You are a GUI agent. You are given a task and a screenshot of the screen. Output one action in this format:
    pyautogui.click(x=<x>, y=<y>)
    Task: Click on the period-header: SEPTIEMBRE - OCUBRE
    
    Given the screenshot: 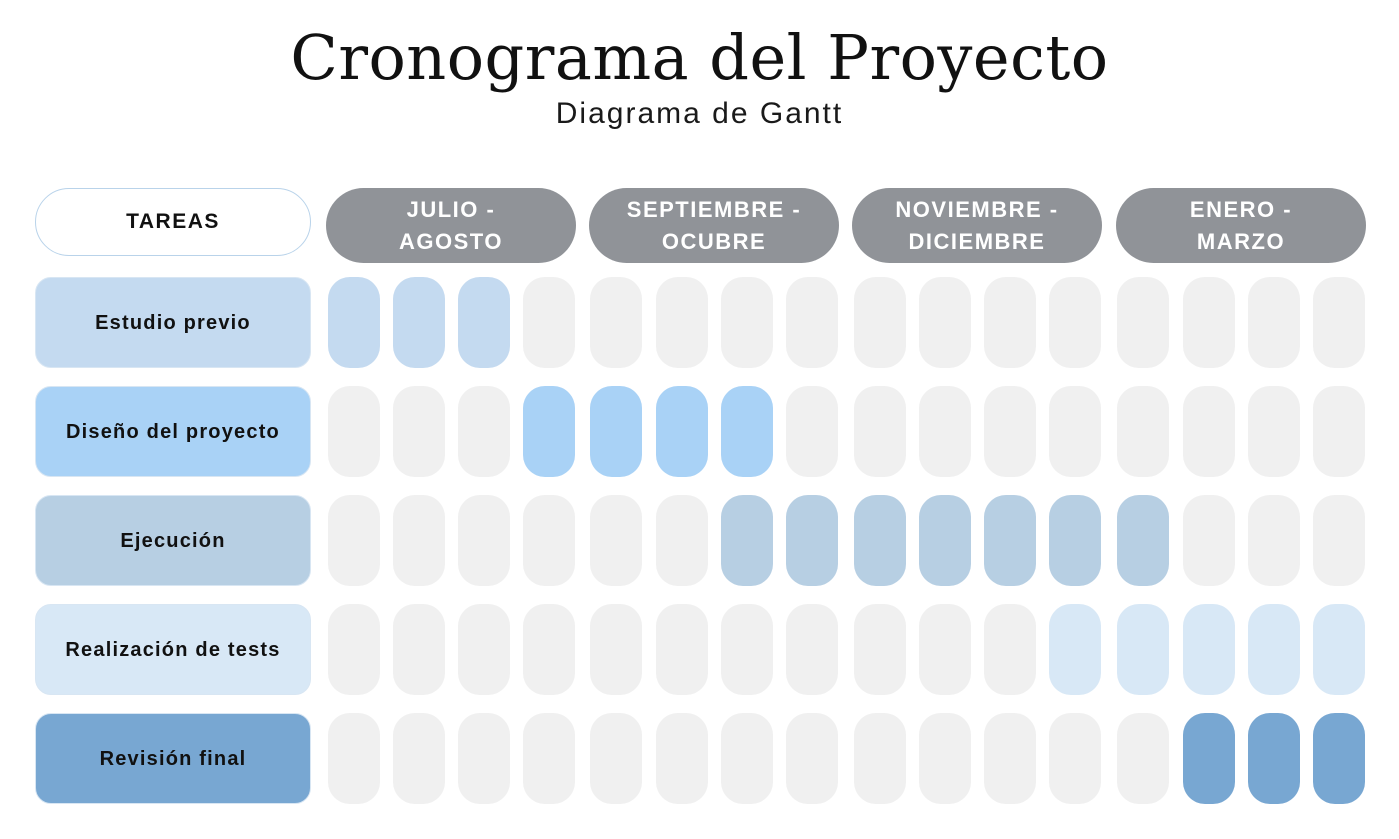 What is the action you would take?
    pyautogui.click(x=714, y=225)
    